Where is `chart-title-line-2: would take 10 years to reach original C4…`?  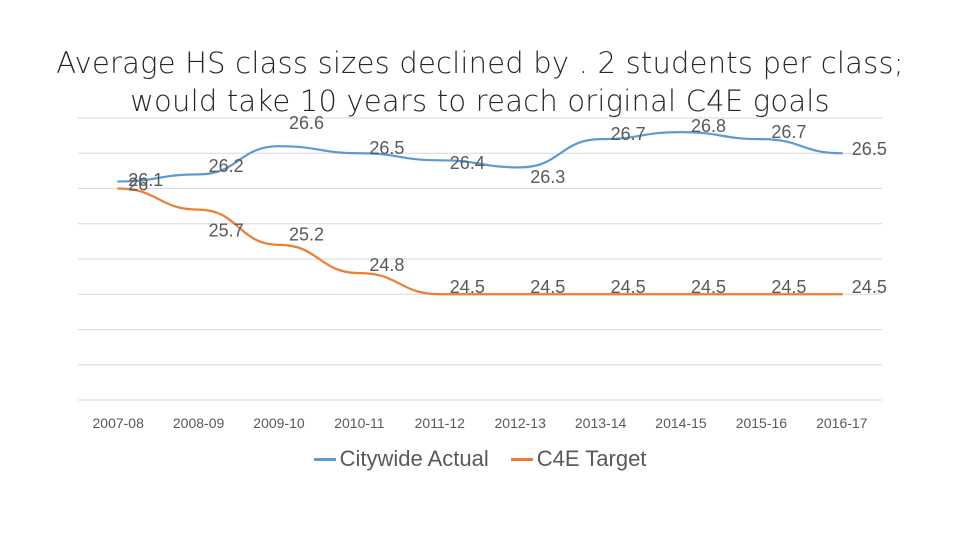
chart-title-line-2: would take 10 years to reach original C4… is located at coordinates (480, 101).